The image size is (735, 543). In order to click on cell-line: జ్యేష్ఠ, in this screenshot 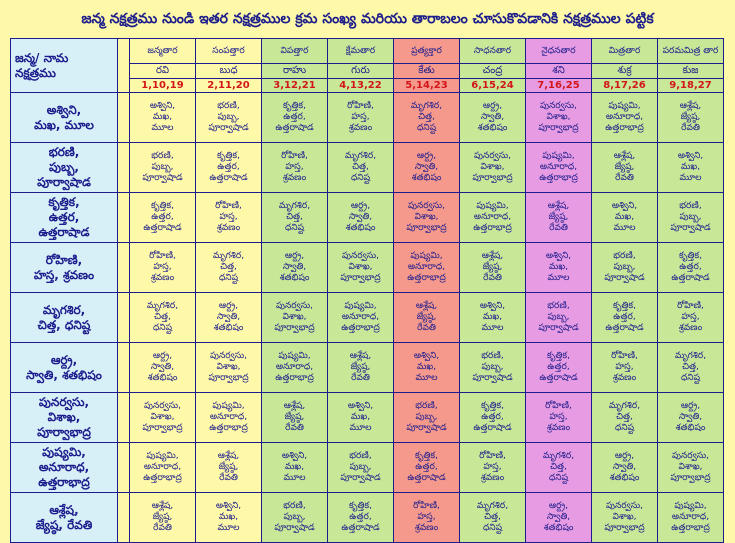, I will do `click(426, 317)`.